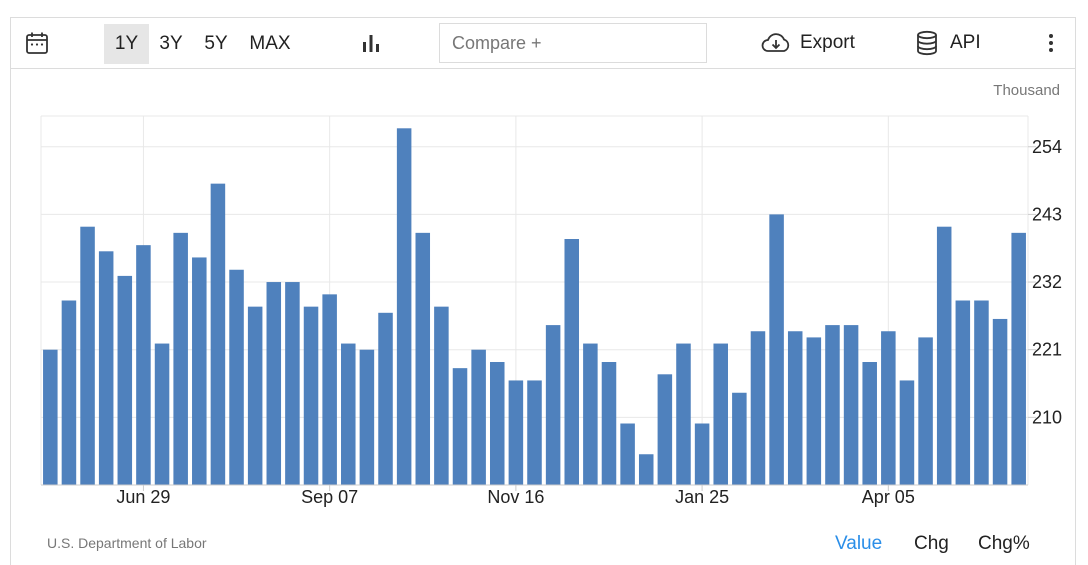 This screenshot has height=565, width=1088. What do you see at coordinates (1026, 90) in the screenshot?
I see `unit-label: Thousand` at bounding box center [1026, 90].